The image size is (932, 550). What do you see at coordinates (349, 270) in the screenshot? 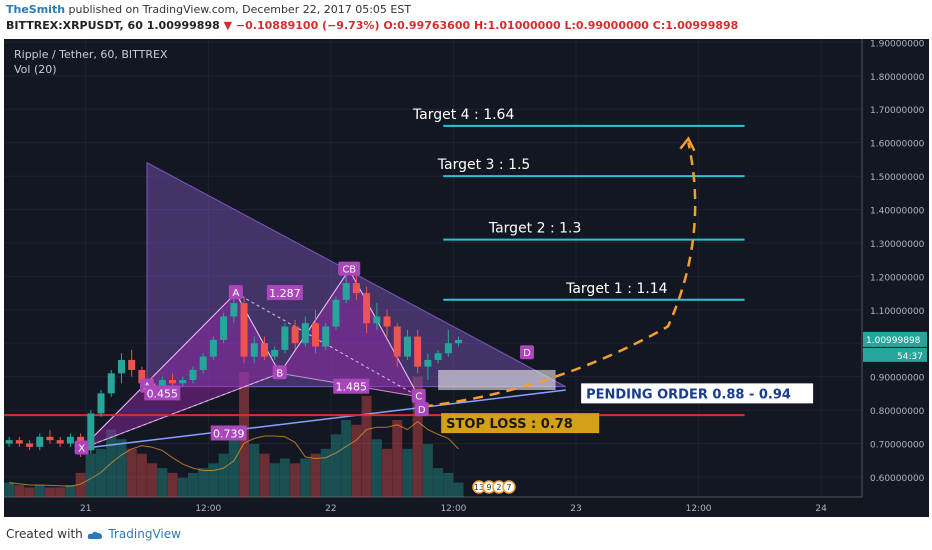
I see `pattern-point-label: CB` at bounding box center [349, 270].